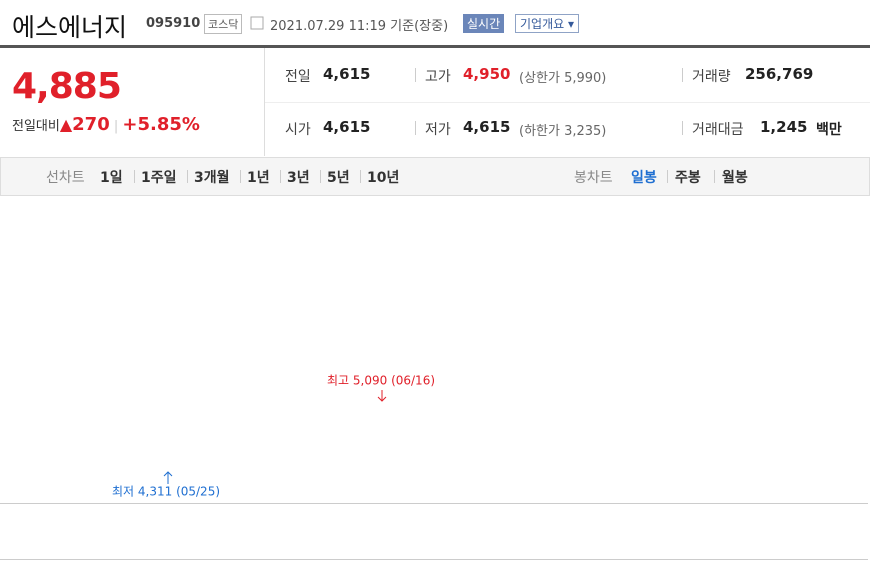 The image size is (870, 582). What do you see at coordinates (66, 124) in the screenshot?
I see `up-icon: ▲` at bounding box center [66, 124].